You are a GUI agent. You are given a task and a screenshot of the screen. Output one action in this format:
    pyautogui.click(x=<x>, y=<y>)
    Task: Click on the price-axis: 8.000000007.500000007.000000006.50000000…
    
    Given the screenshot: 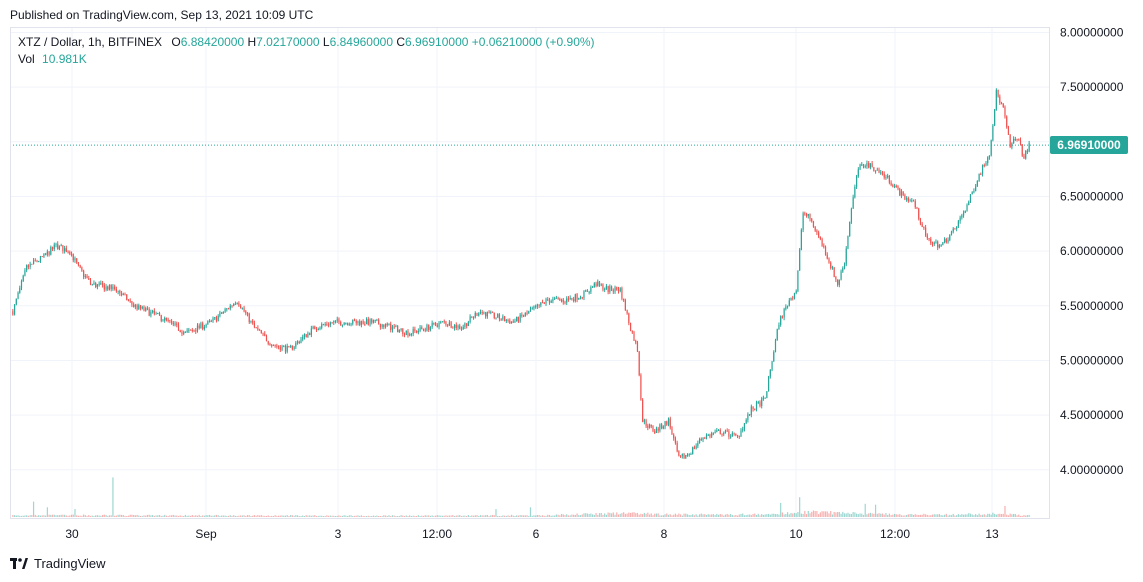 What is the action you would take?
    pyautogui.click(x=1092, y=250)
    